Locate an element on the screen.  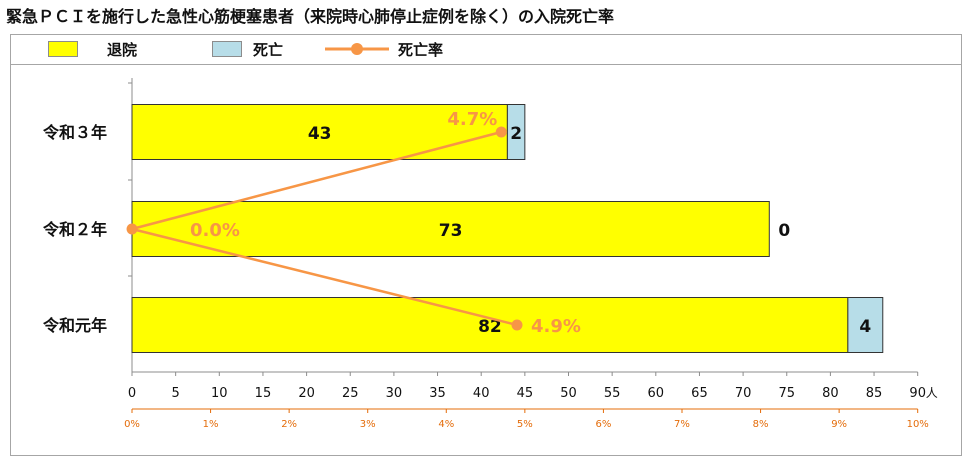
x-axis-tick-label: 65 is located at coordinates (699, 393).